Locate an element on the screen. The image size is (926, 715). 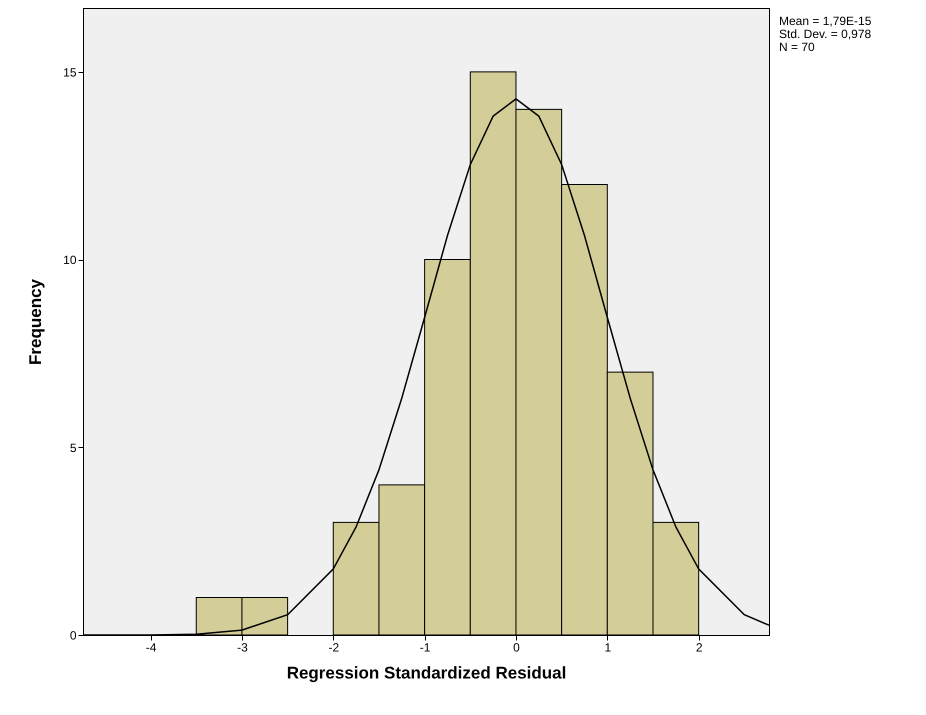
x-tick-label: -2 is located at coordinates (334, 647).